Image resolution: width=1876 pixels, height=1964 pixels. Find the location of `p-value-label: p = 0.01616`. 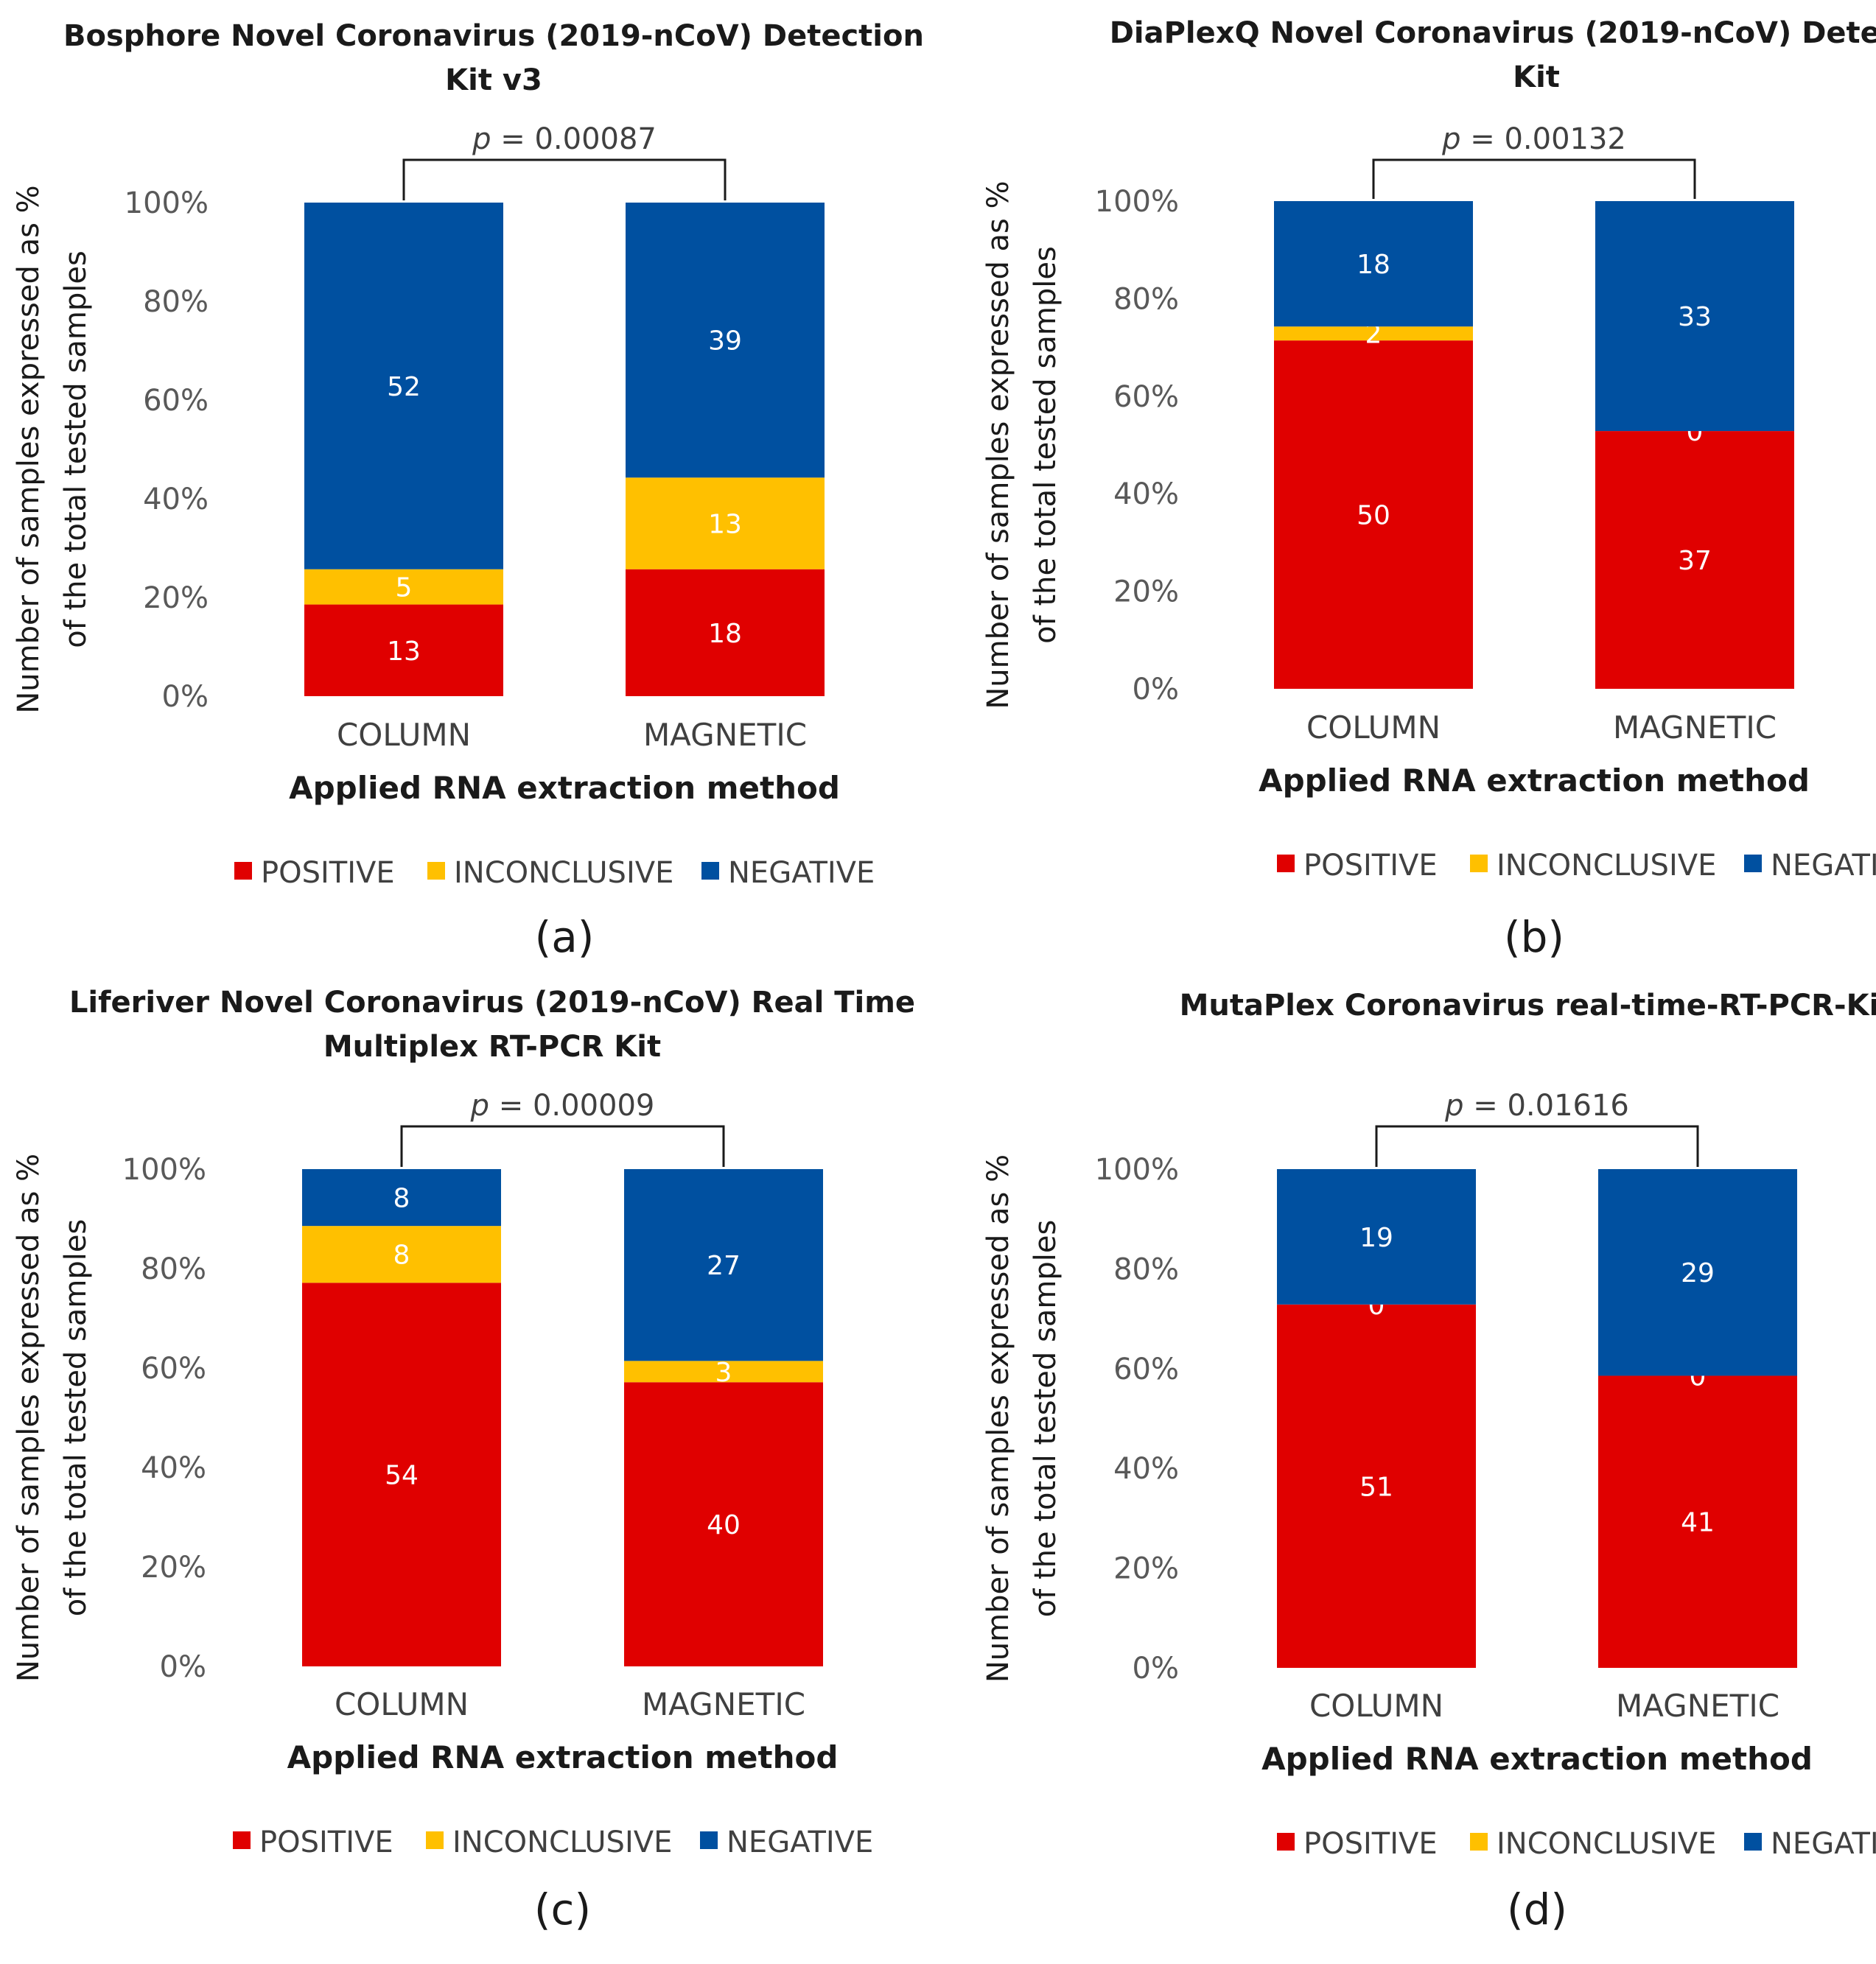

p-value-label: p = 0.01616 is located at coordinates (1536, 1106).